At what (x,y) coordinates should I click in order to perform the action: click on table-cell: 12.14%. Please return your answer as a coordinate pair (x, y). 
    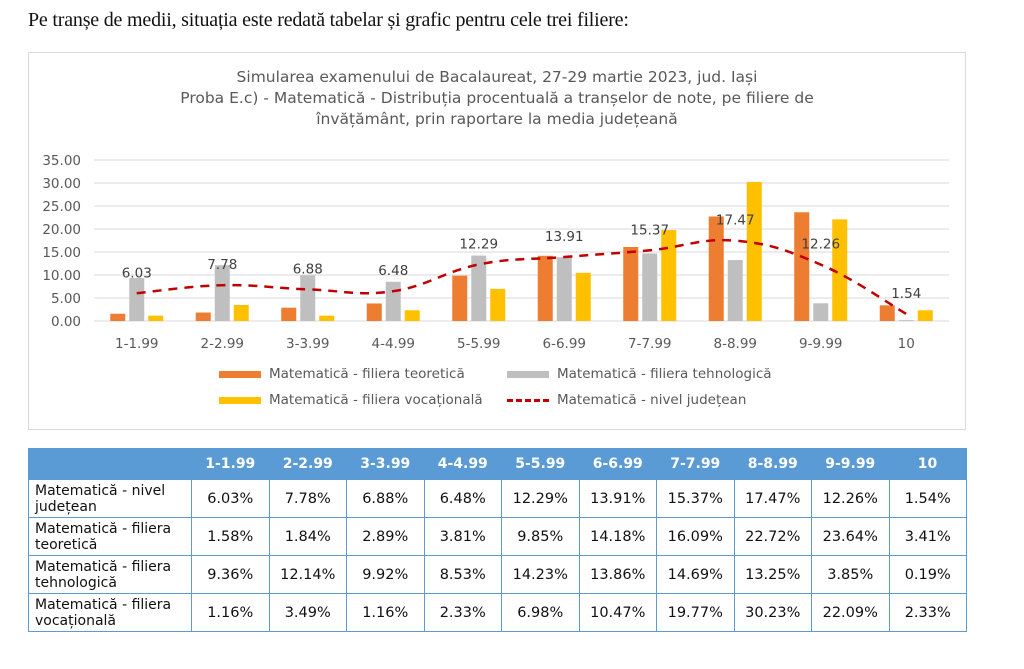
    Looking at the image, I should click on (307, 574).